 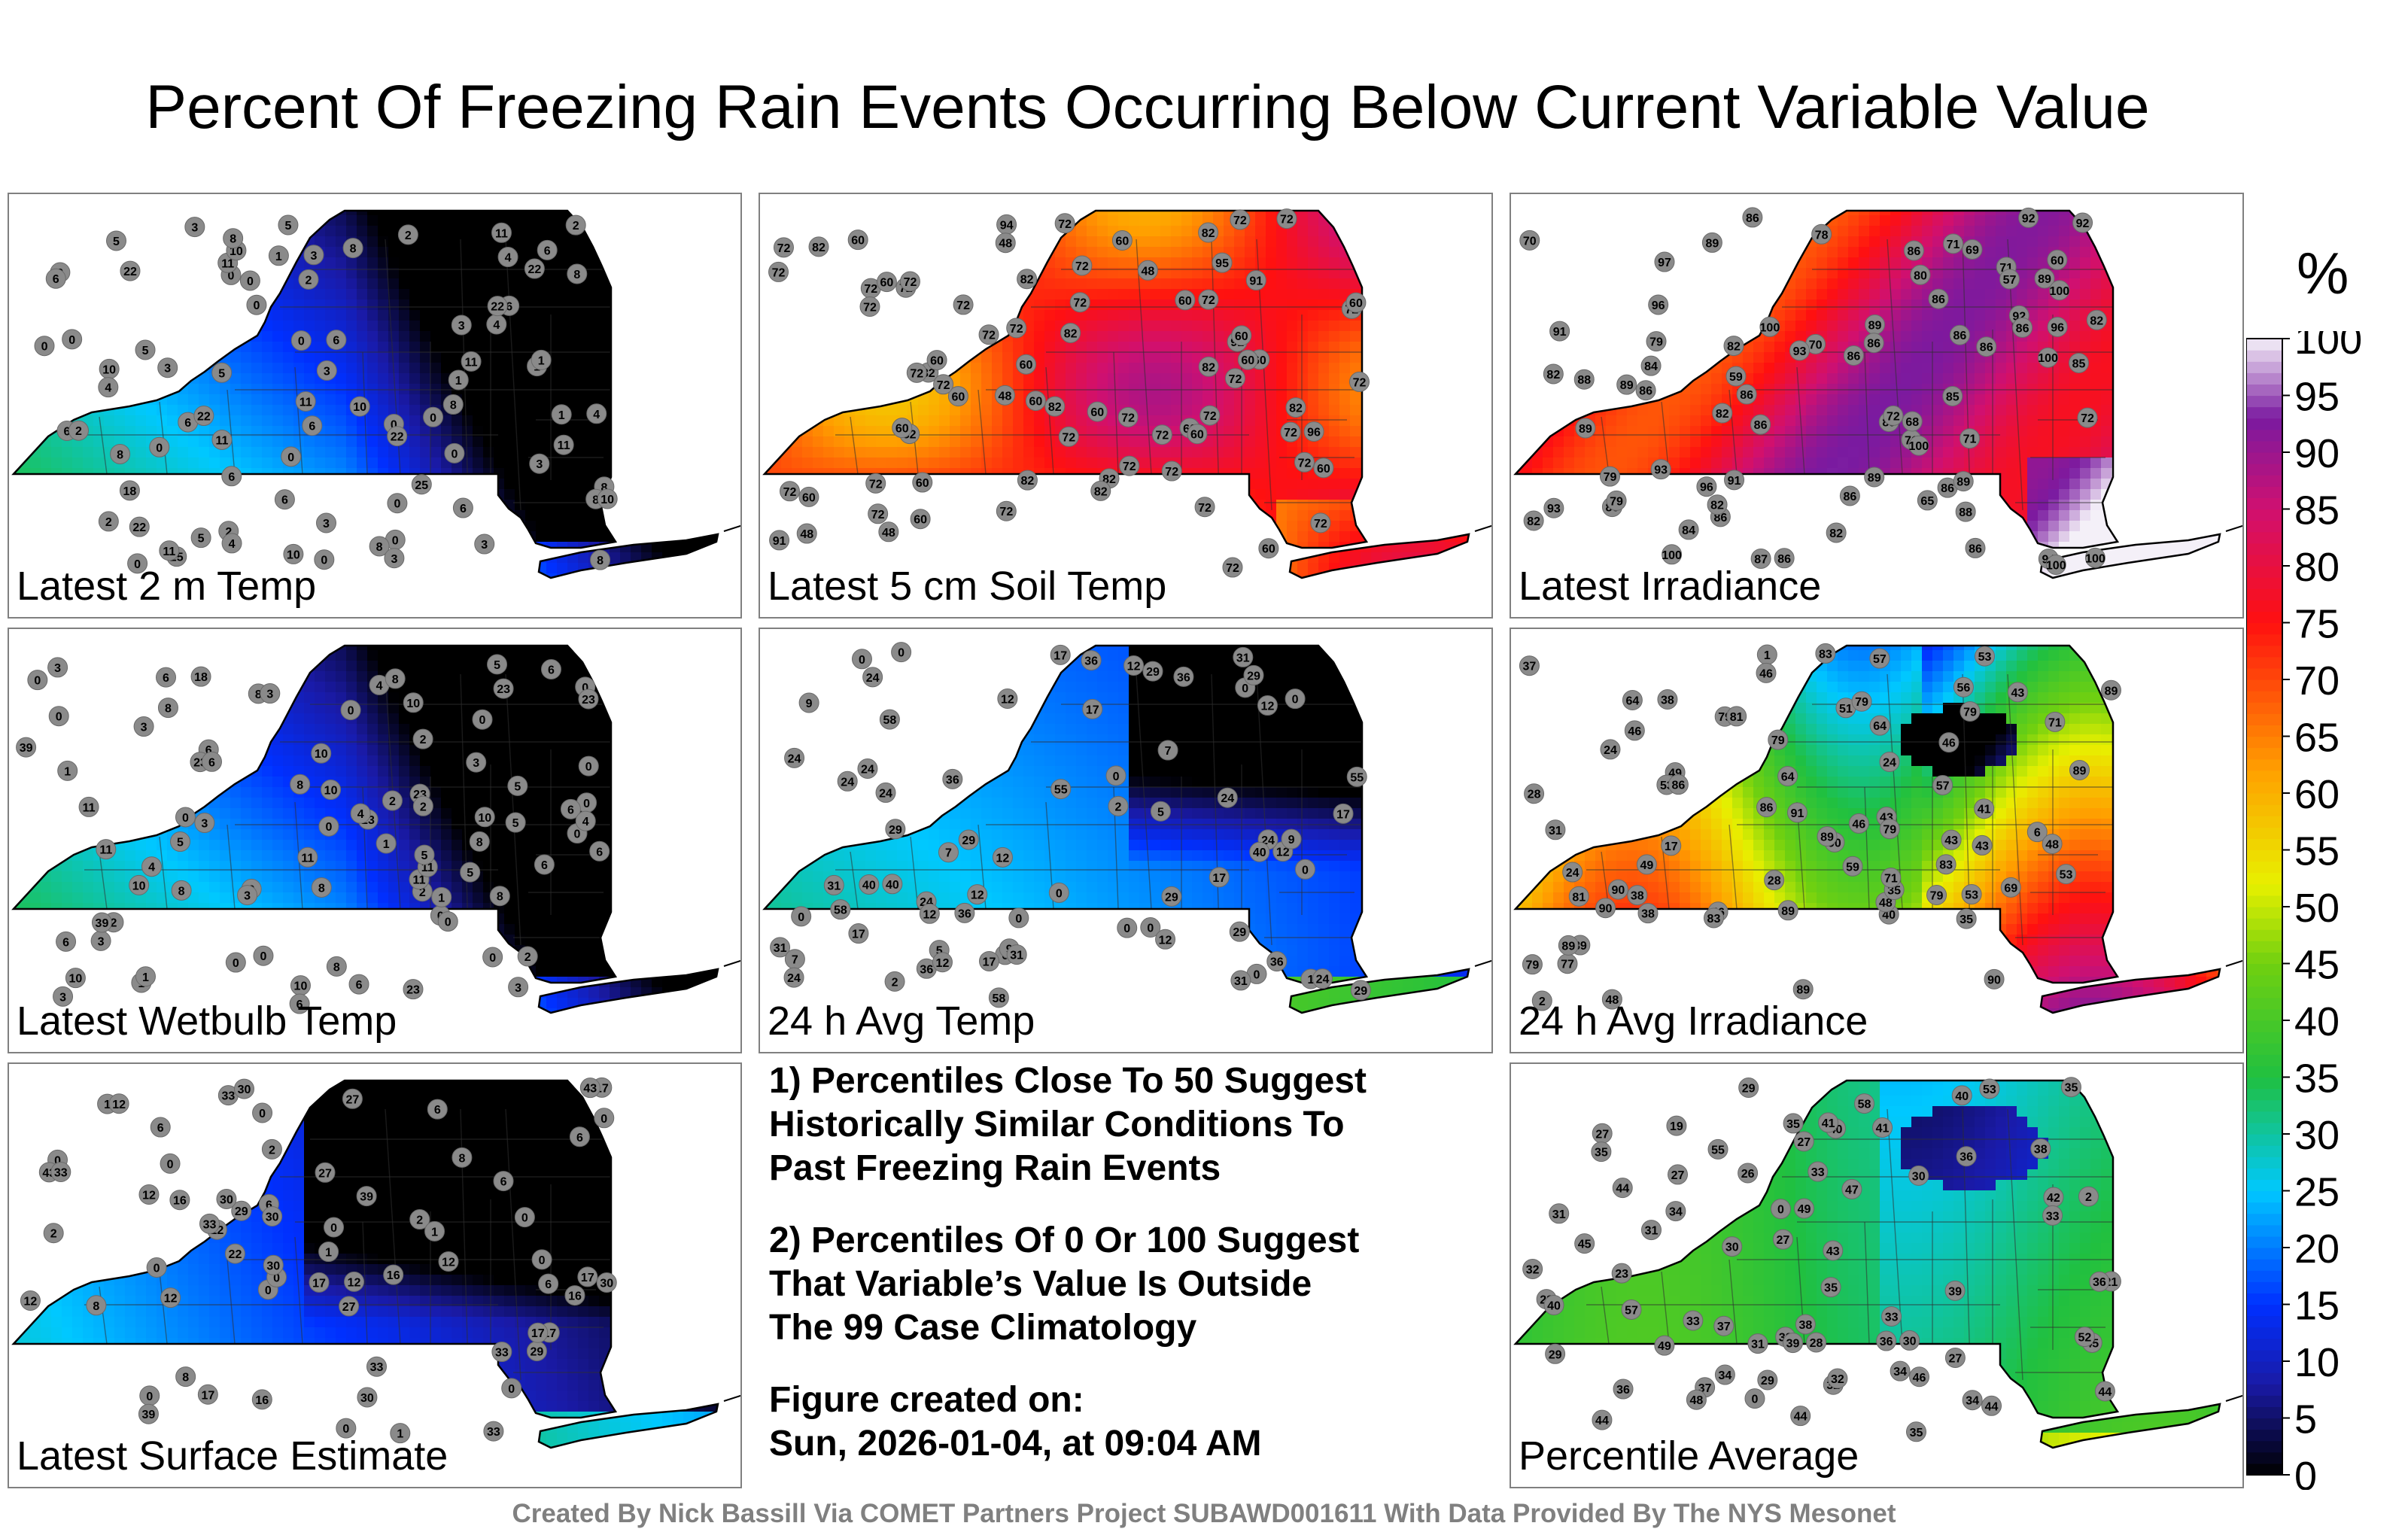 What do you see at coordinates (458, 380) in the screenshot?
I see `station-marker: 1` at bounding box center [458, 380].